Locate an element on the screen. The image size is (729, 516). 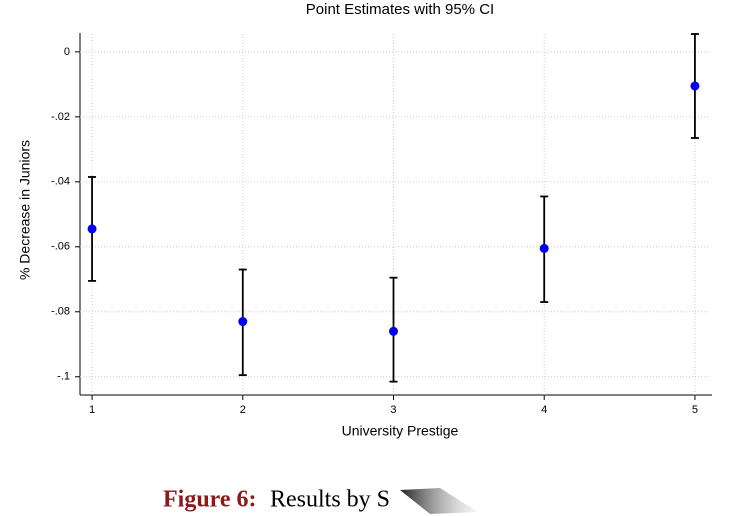
chart-title: Point Estimates with 95% CI is located at coordinates (400, 9).